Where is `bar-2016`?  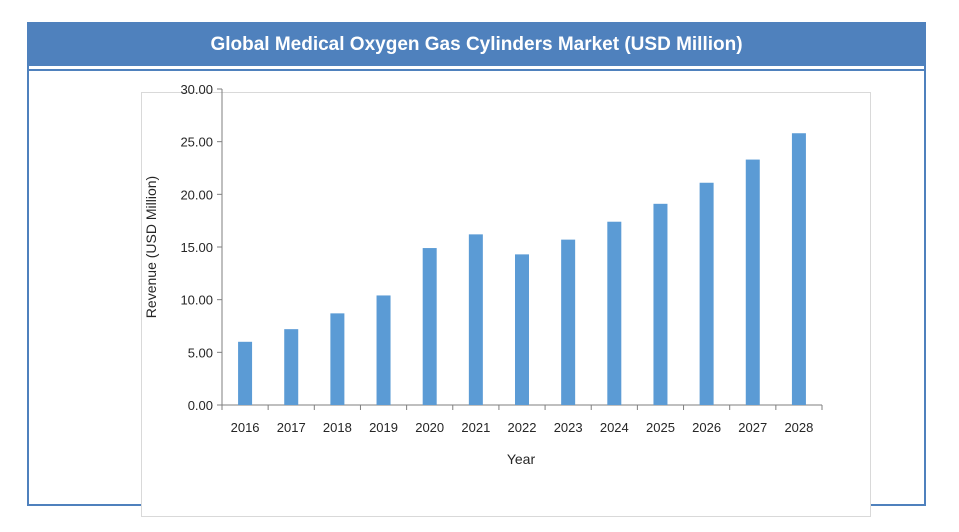
bar-2016 is located at coordinates (245, 373).